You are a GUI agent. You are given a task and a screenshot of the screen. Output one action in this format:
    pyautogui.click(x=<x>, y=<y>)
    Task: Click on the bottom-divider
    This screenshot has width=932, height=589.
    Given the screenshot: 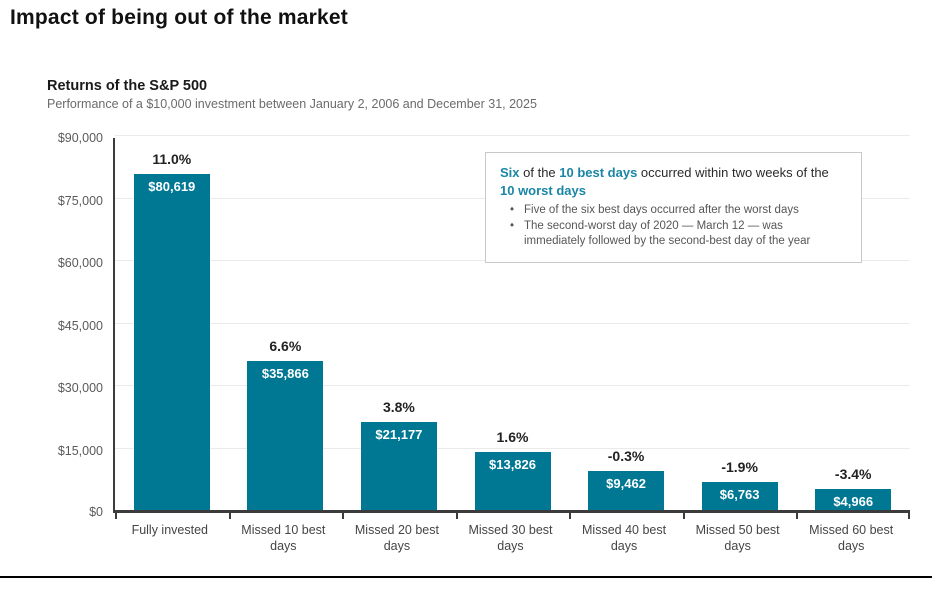 What is the action you would take?
    pyautogui.click(x=466, y=577)
    